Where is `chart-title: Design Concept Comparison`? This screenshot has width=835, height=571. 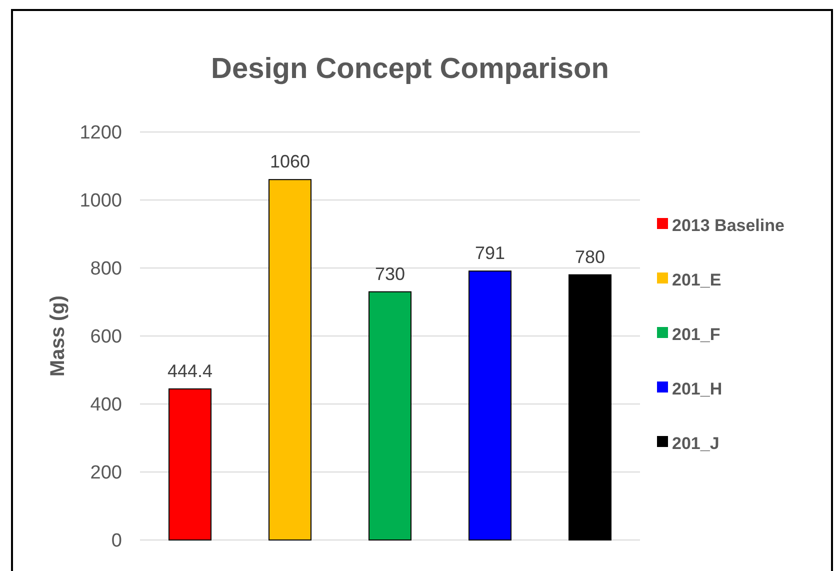
chart-title: Design Concept Comparison is located at coordinates (410, 69).